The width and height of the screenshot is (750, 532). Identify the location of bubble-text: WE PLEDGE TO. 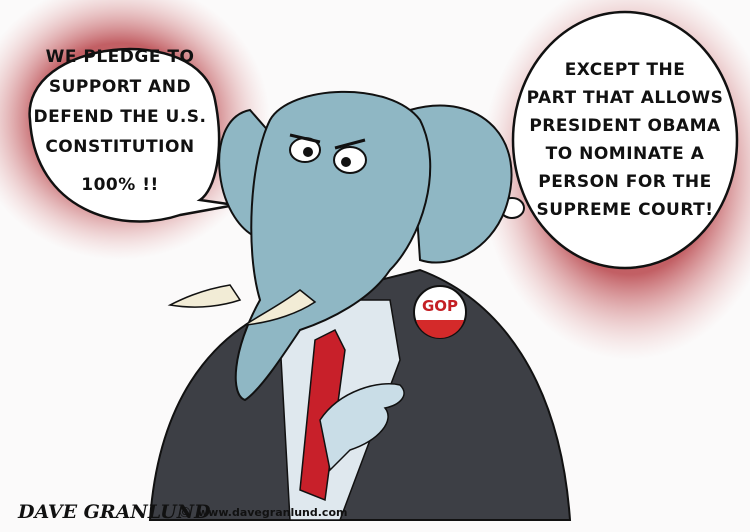
(120, 57).